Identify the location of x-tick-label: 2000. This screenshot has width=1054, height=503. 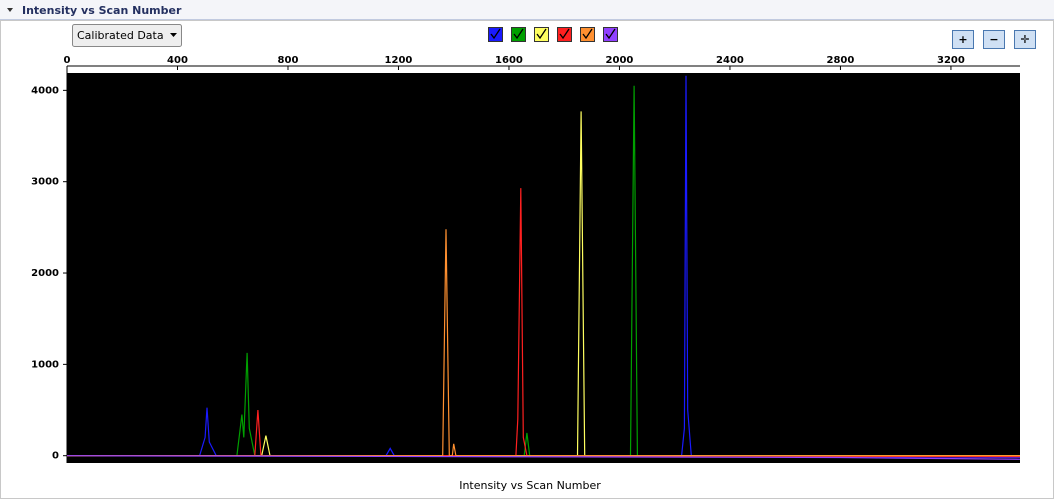
(620, 60).